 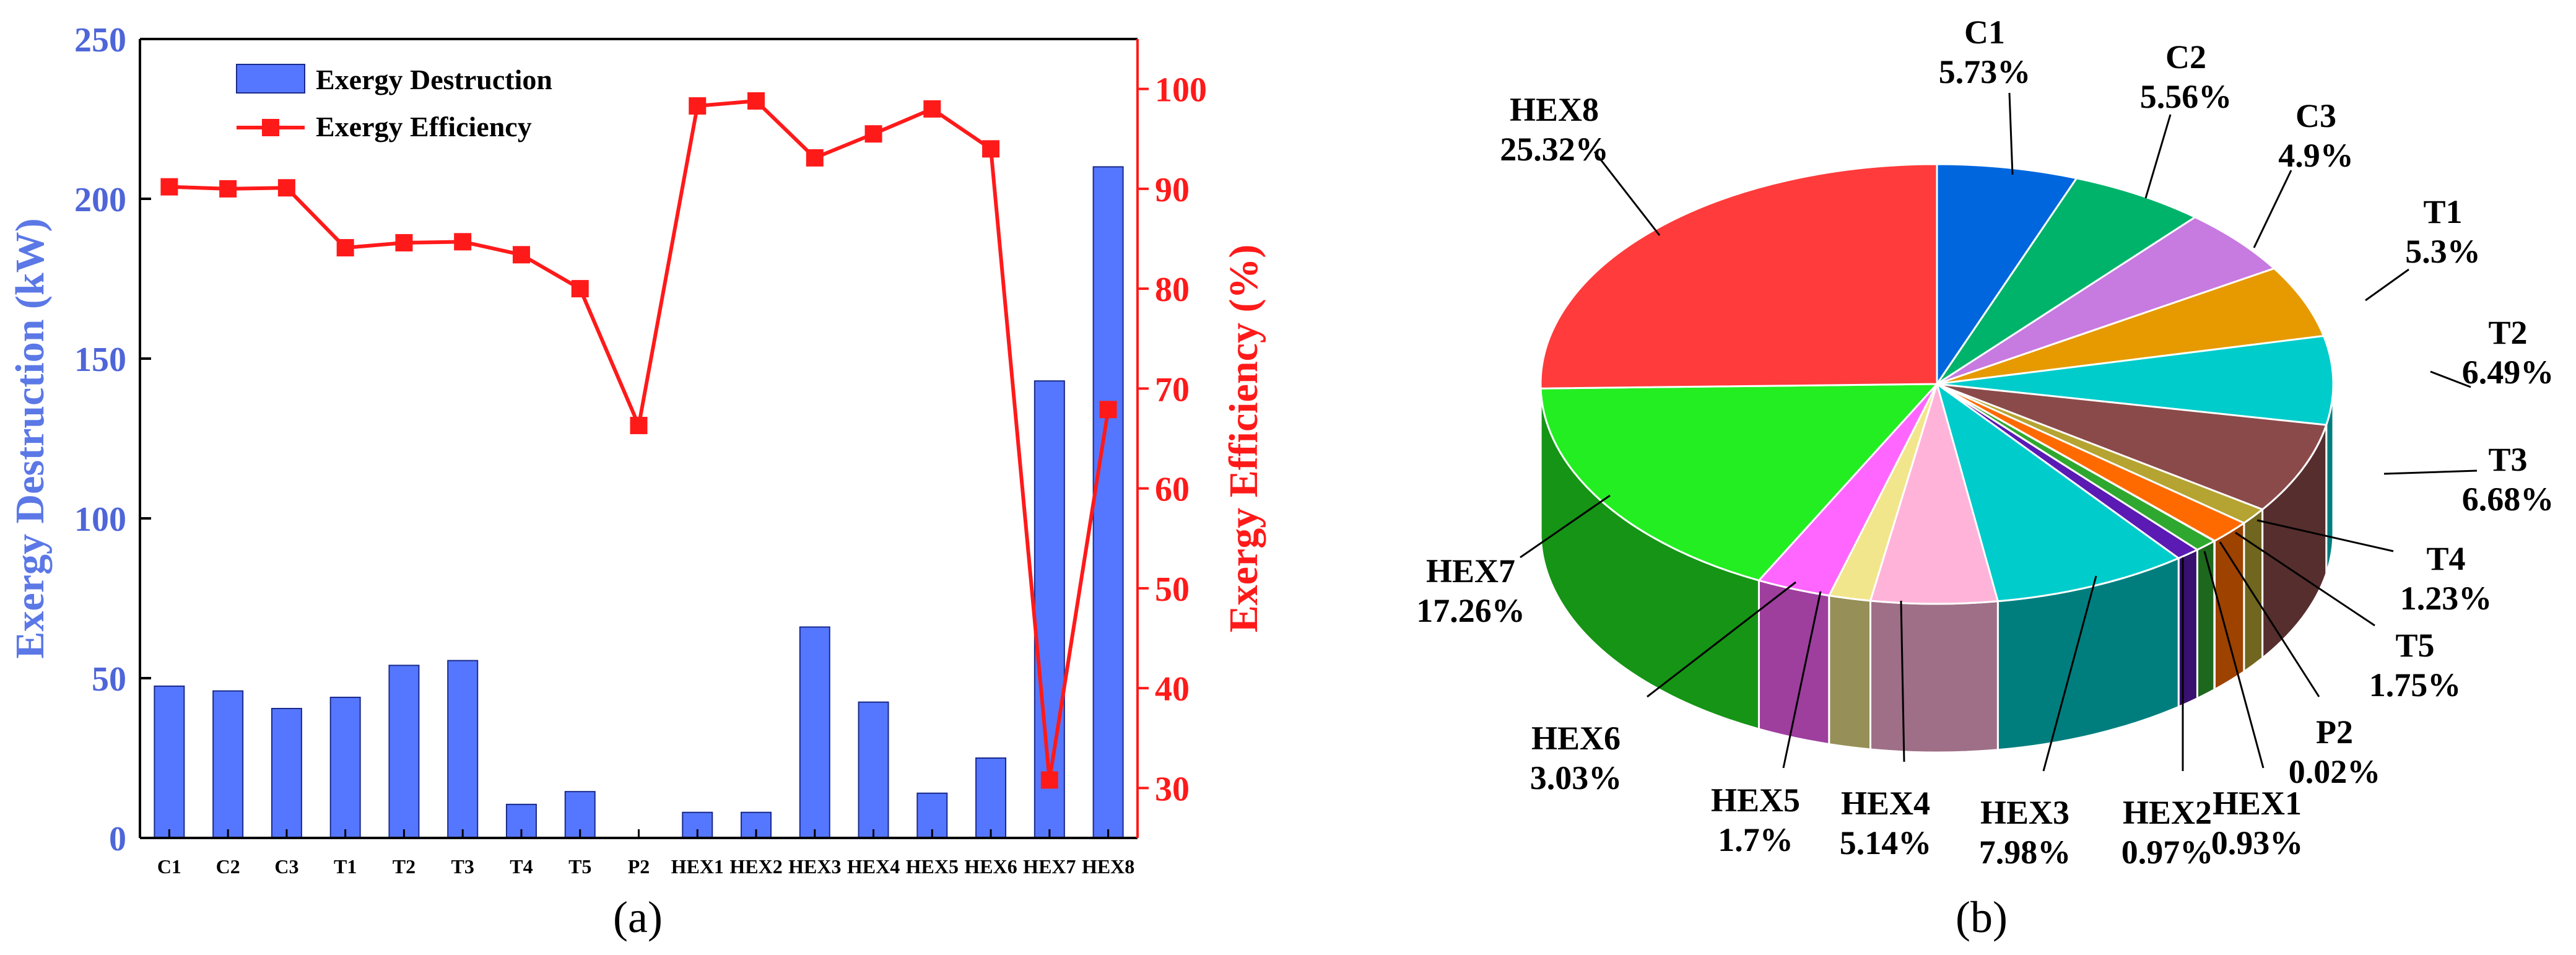 I want to click on slice-percent-hex3: 7.98%, so click(x=2025, y=852).